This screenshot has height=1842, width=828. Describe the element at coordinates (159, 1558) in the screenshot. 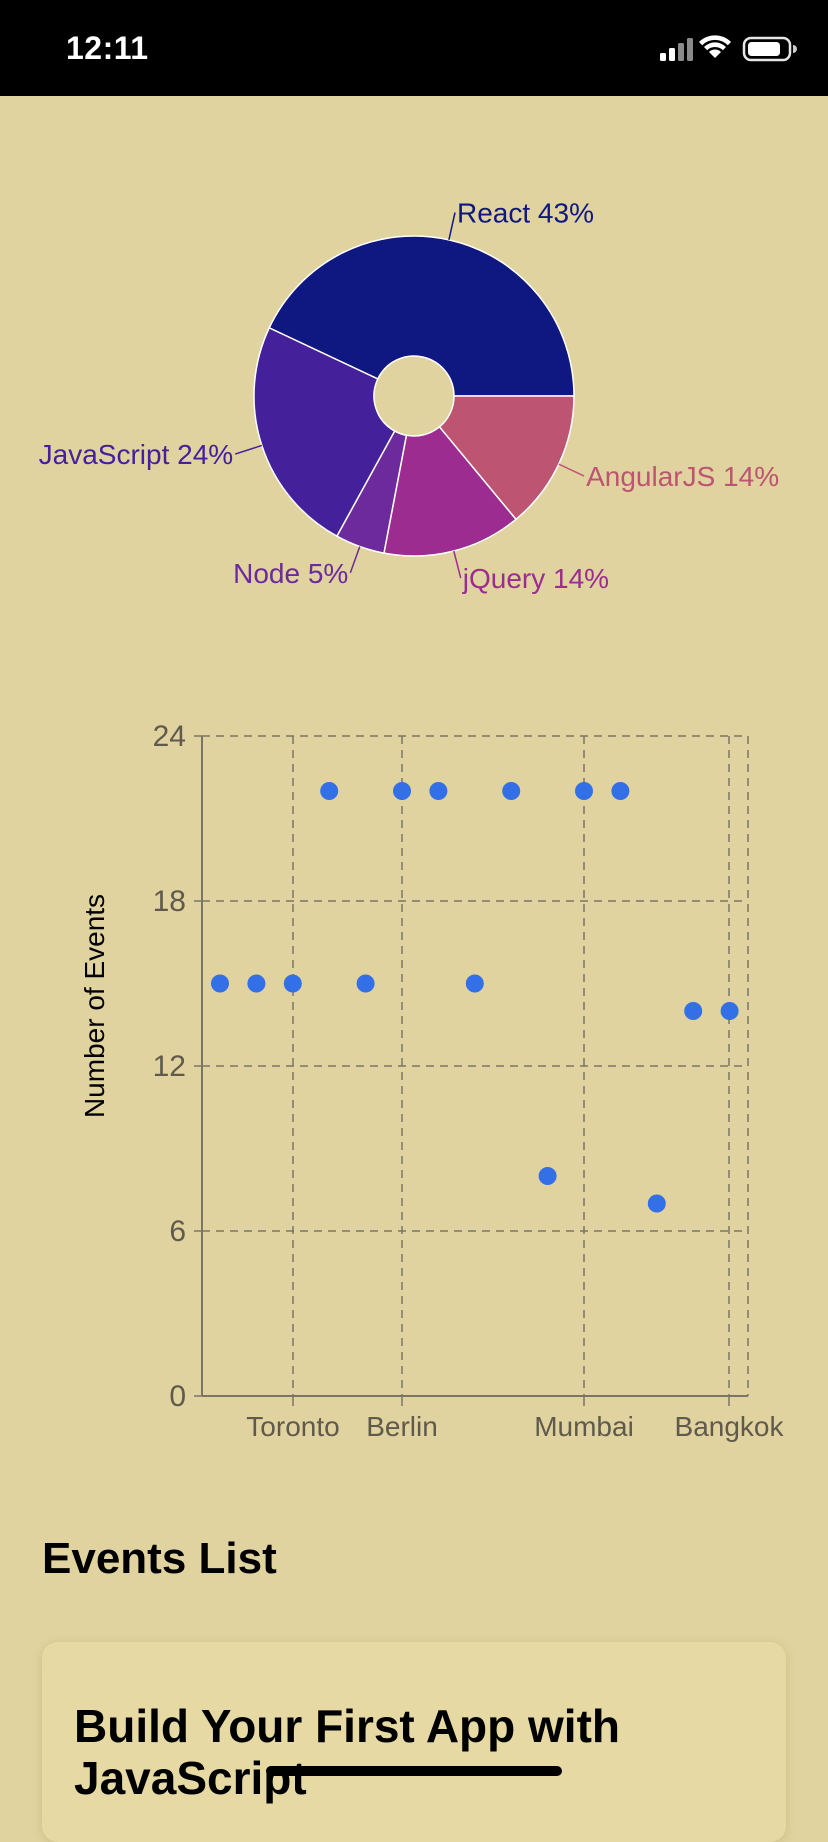

I see `events-list-heading: Events List` at that location.